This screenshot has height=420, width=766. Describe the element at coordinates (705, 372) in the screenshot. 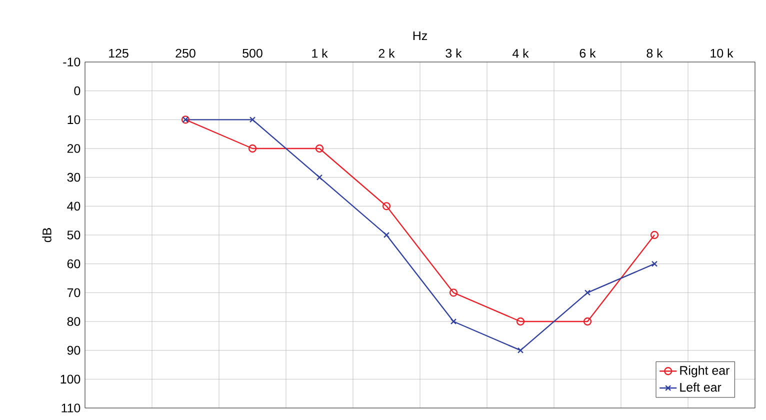

I see `legend-label: Right ear` at that location.